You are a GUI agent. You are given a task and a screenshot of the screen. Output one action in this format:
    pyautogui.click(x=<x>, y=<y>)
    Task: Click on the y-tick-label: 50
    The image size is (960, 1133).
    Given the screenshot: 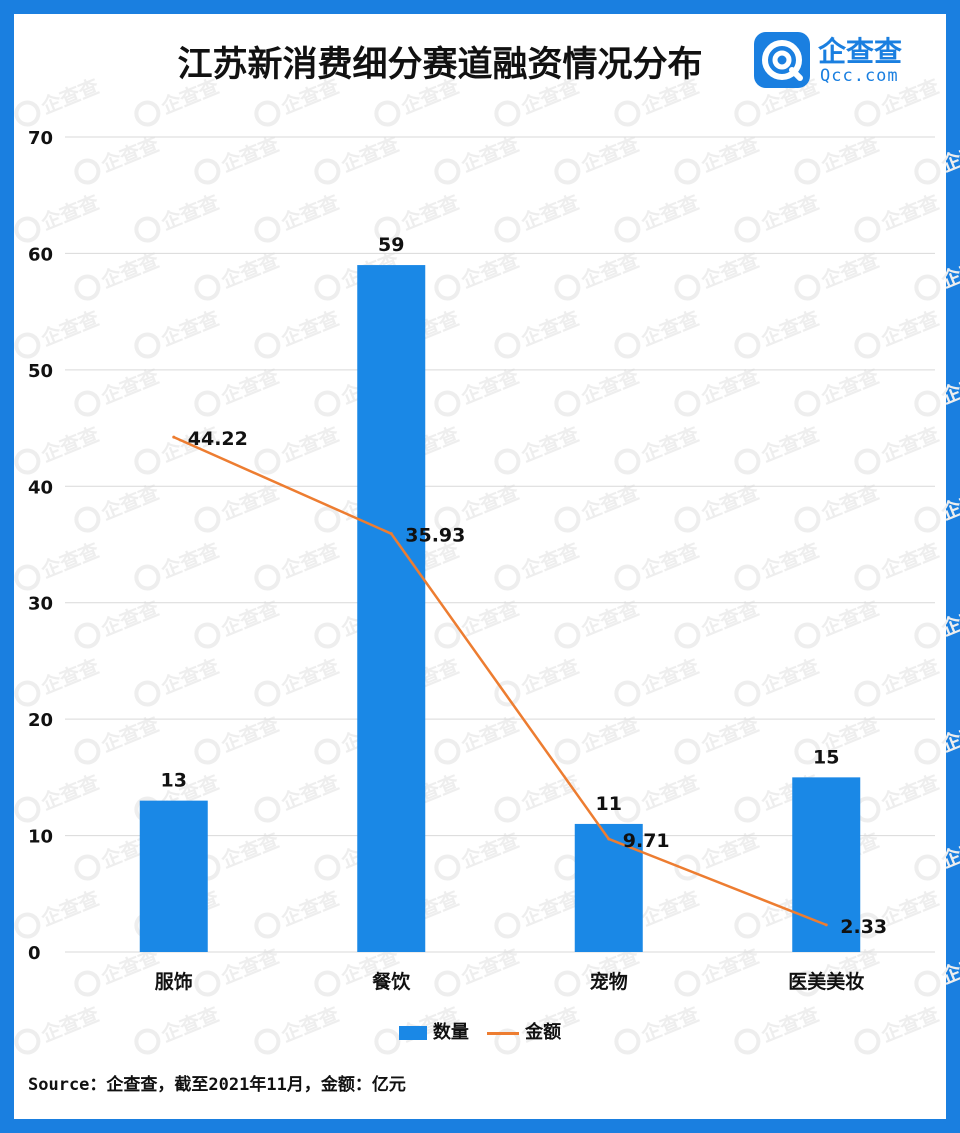 What is the action you would take?
    pyautogui.click(x=40, y=371)
    